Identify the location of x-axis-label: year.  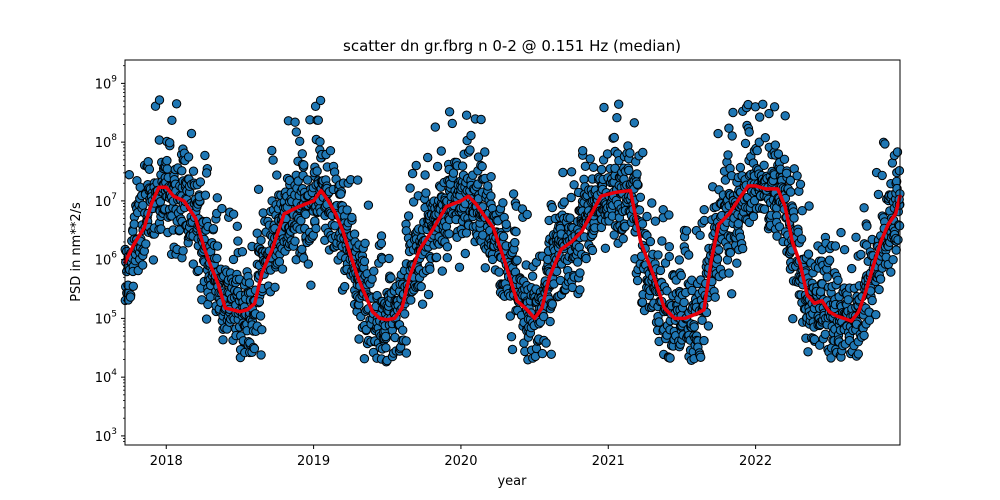
(512, 481).